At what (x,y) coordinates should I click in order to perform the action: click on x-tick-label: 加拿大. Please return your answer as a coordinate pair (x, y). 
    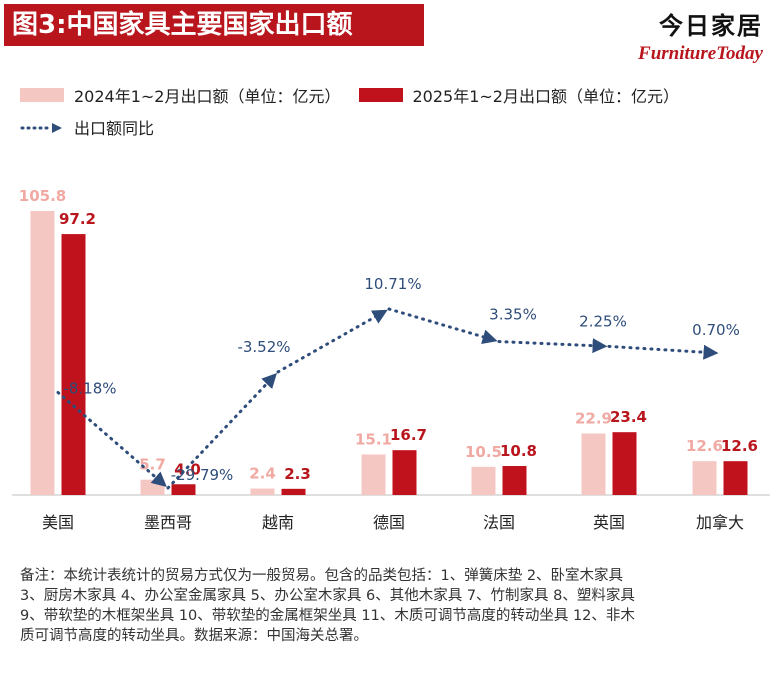
    Looking at the image, I should click on (720, 522).